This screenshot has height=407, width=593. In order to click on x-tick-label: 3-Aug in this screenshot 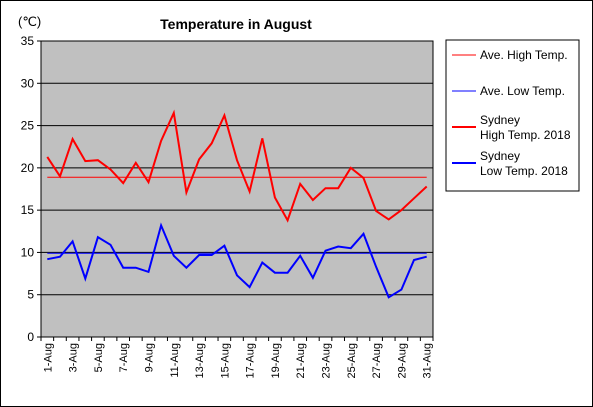, I will do `click(74, 357)`.